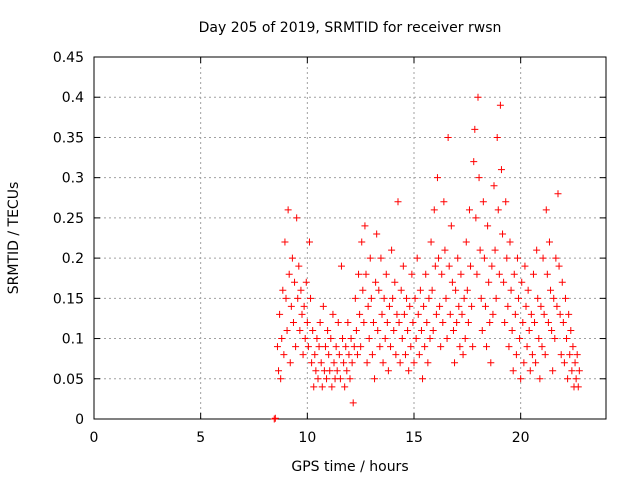 This screenshot has height=480, width=640. What do you see at coordinates (349, 467) in the screenshot?
I see `x-axis-label: GPS time / hours` at bounding box center [349, 467].